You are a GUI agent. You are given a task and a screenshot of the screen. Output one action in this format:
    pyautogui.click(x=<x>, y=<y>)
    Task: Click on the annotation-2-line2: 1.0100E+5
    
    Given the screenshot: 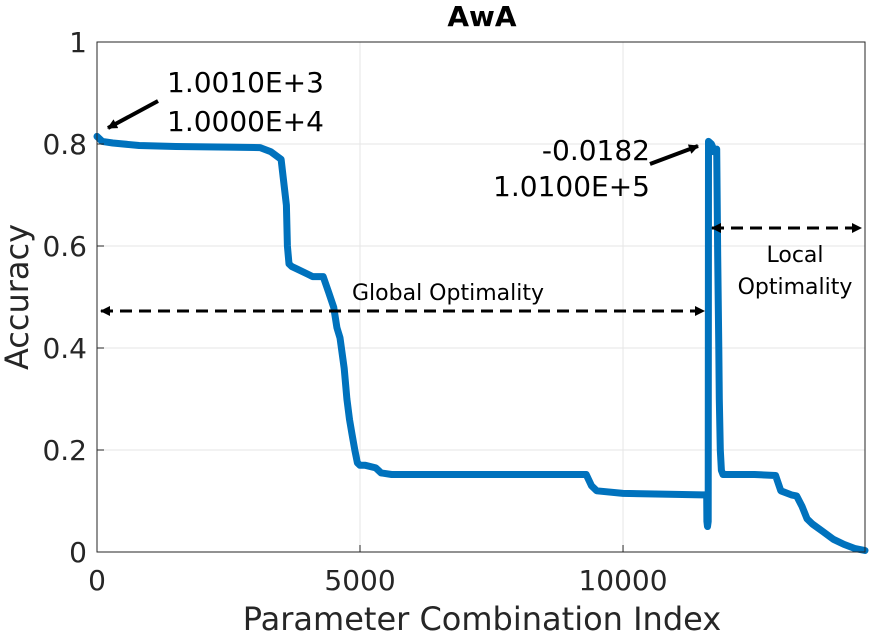 What is the action you would take?
    pyautogui.click(x=571, y=186)
    